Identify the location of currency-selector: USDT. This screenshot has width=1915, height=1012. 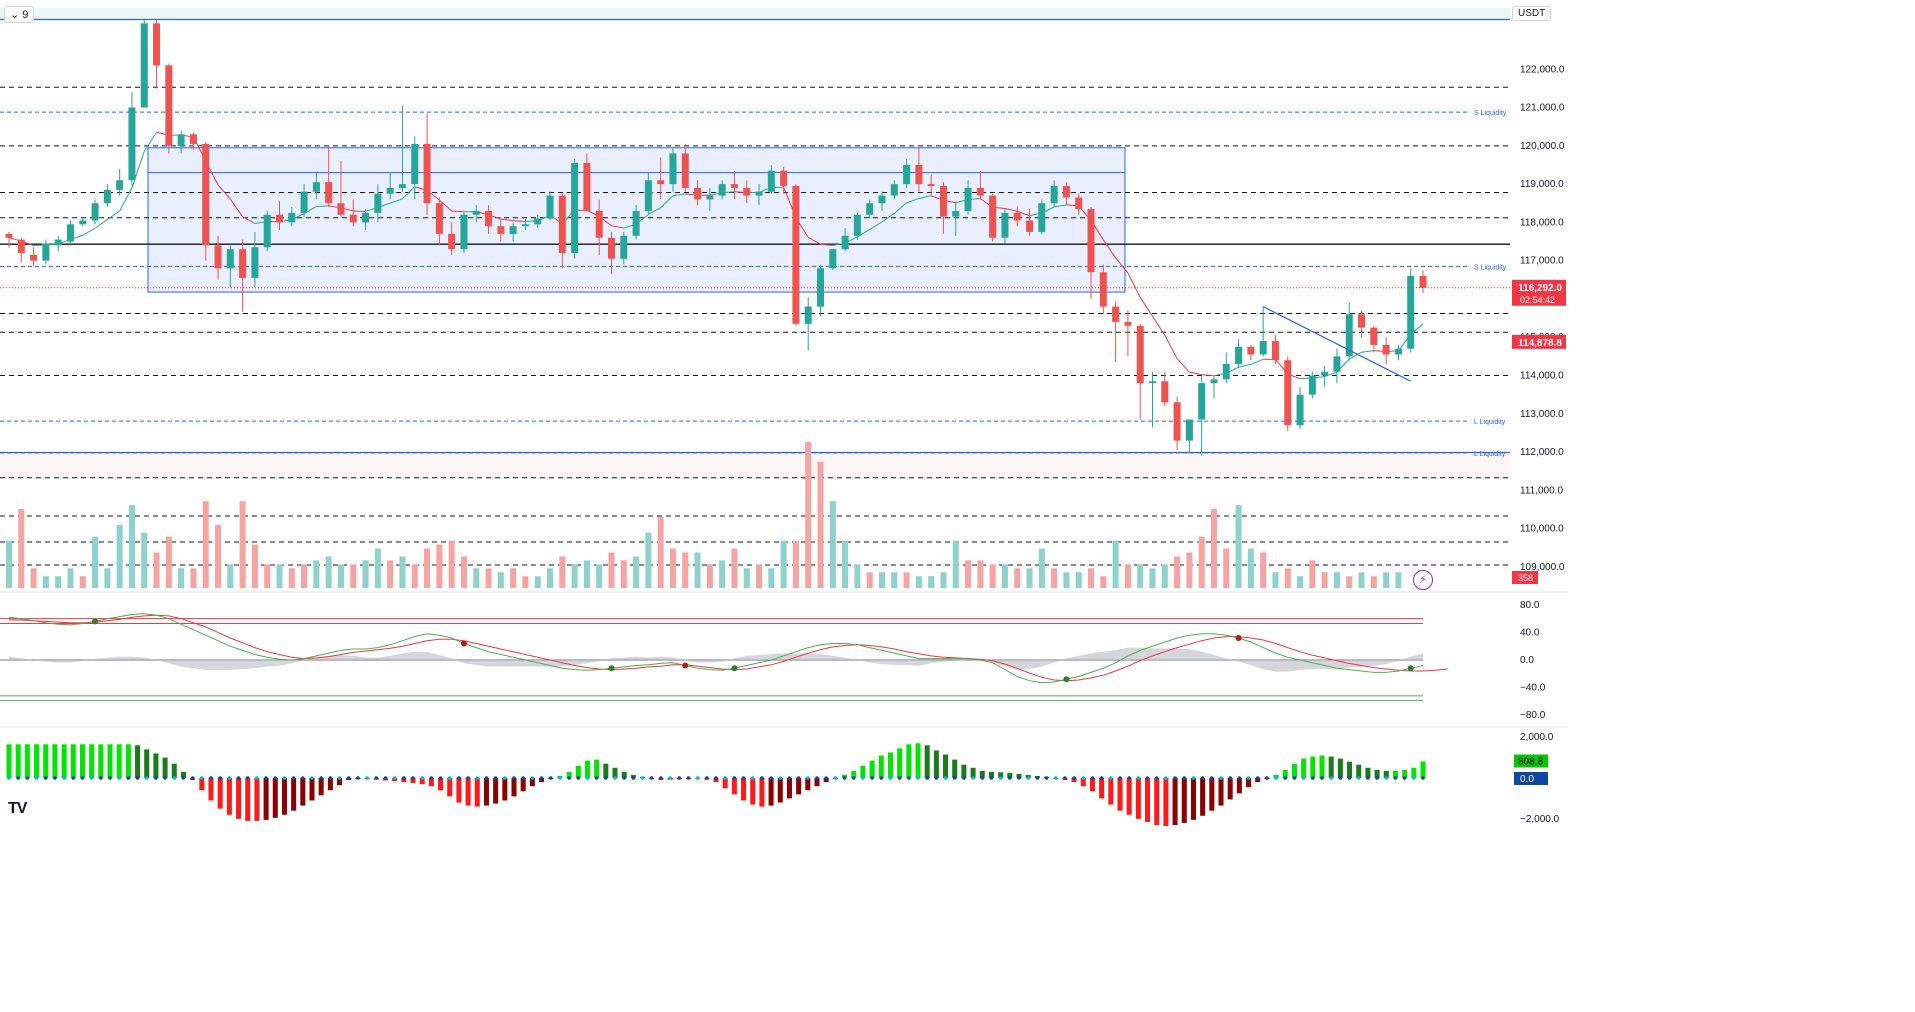
(1532, 13).